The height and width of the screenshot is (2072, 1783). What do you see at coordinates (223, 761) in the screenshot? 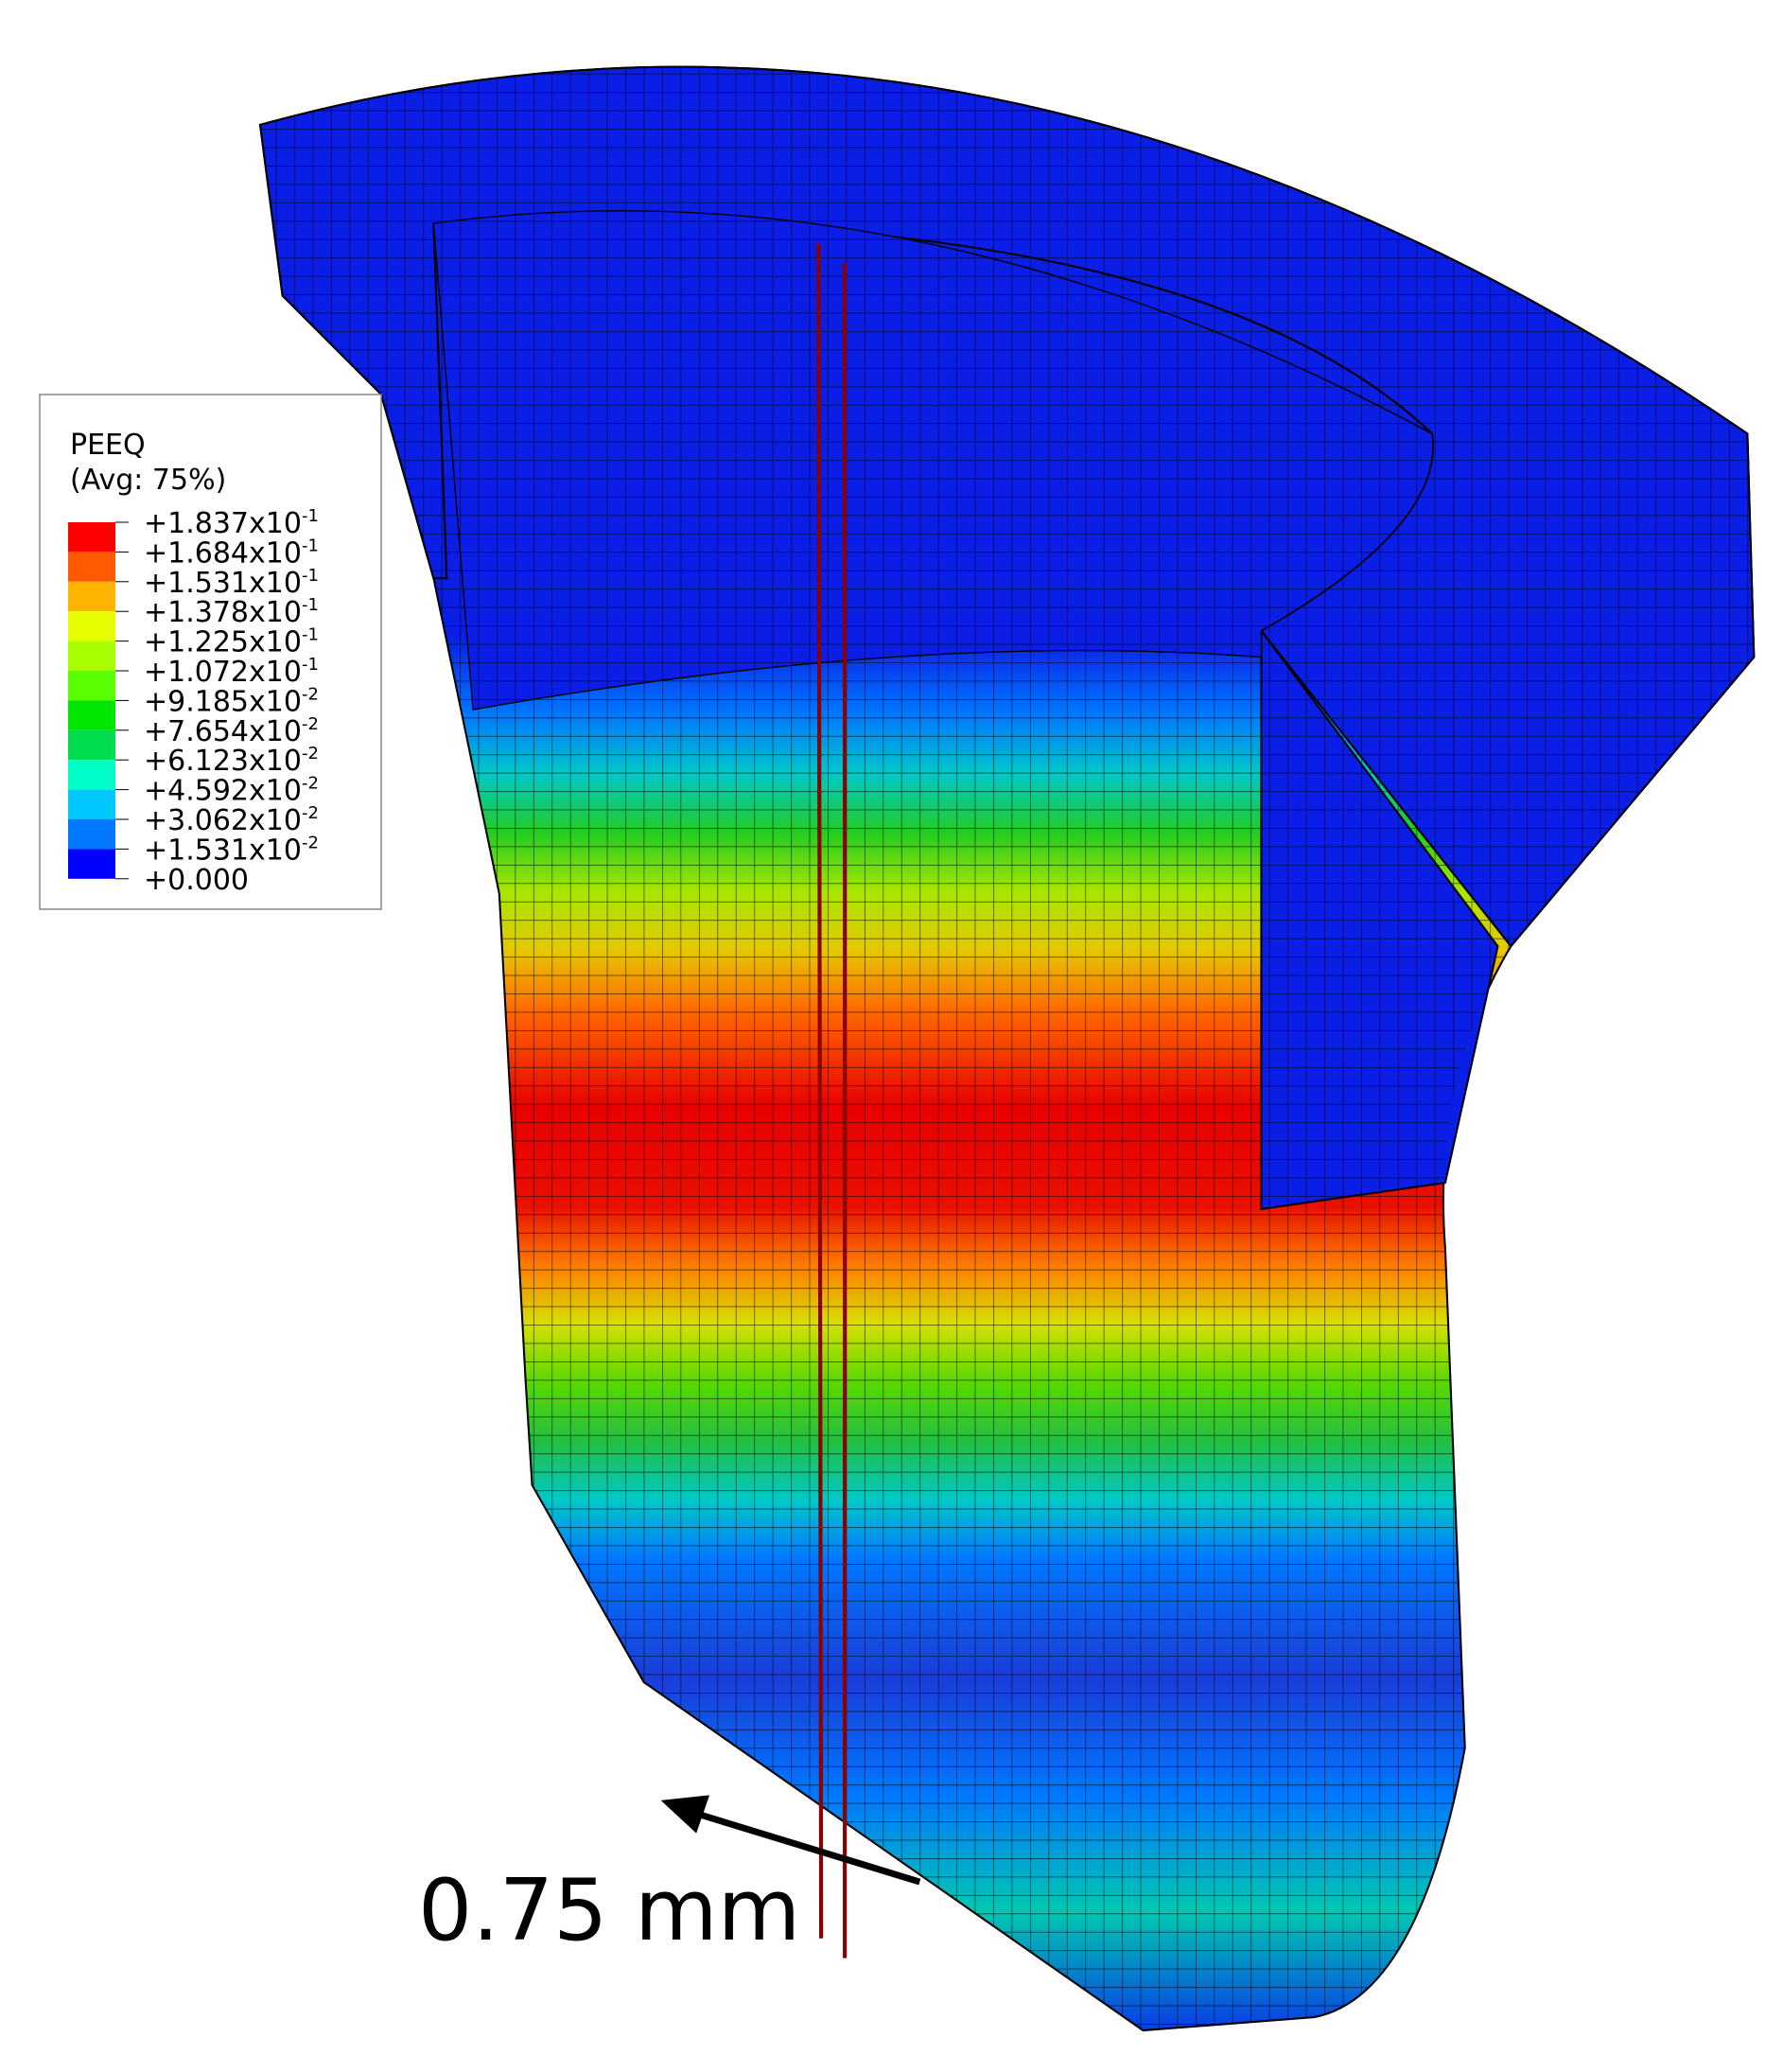
I see `legend-label-base: +6.123x10` at bounding box center [223, 761].